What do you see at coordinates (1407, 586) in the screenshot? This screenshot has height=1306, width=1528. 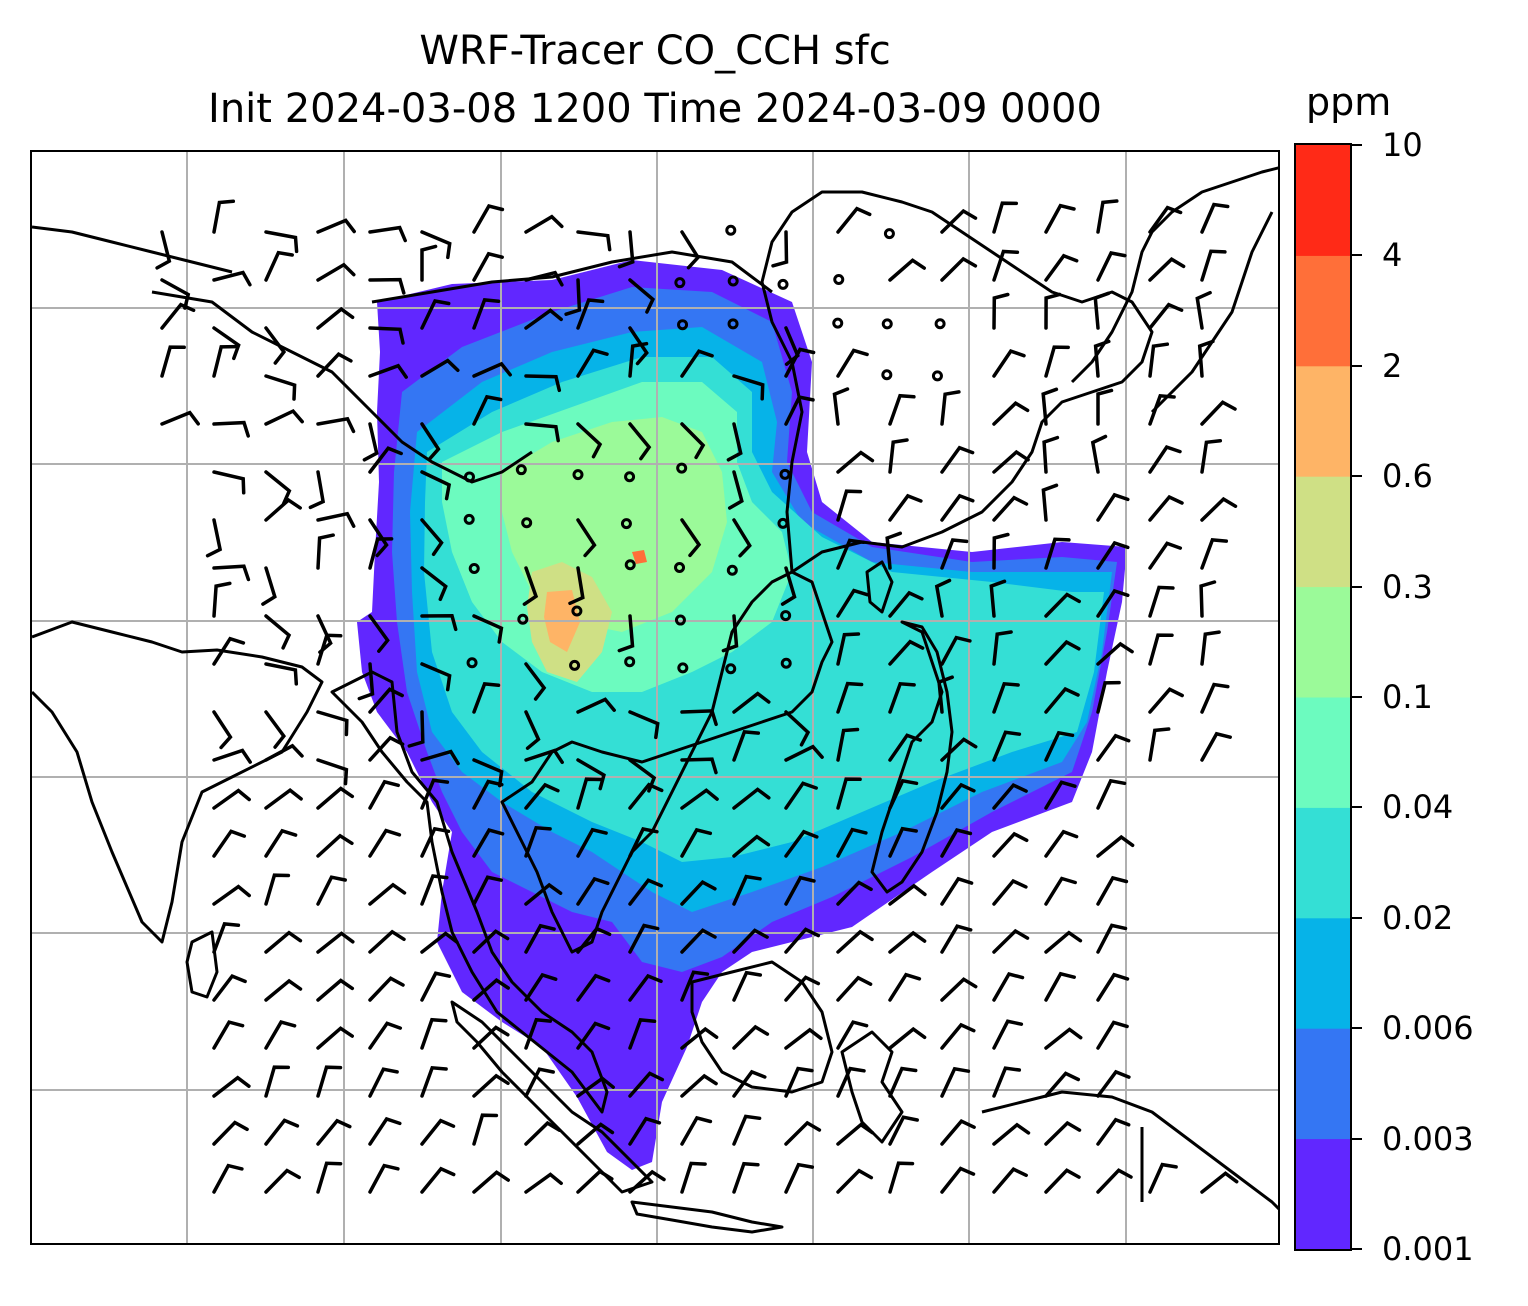 I see `colorbar-tick-label: 0.3` at bounding box center [1407, 586].